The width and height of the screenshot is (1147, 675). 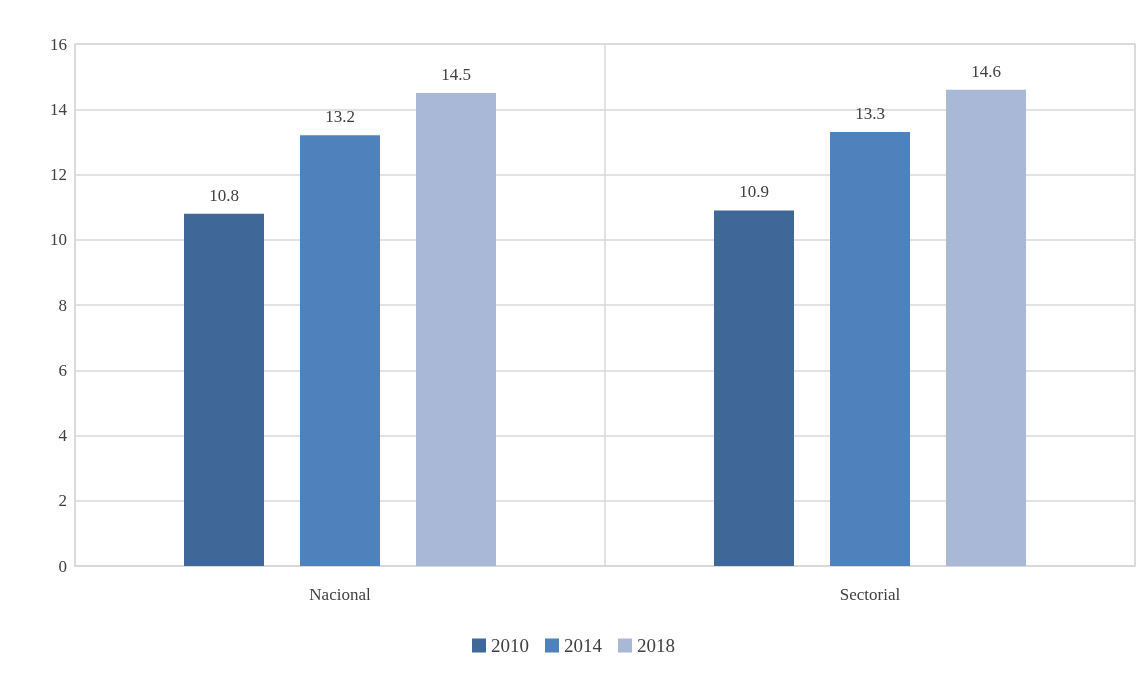 What do you see at coordinates (62, 501) in the screenshot?
I see `y-tick-label: 2` at bounding box center [62, 501].